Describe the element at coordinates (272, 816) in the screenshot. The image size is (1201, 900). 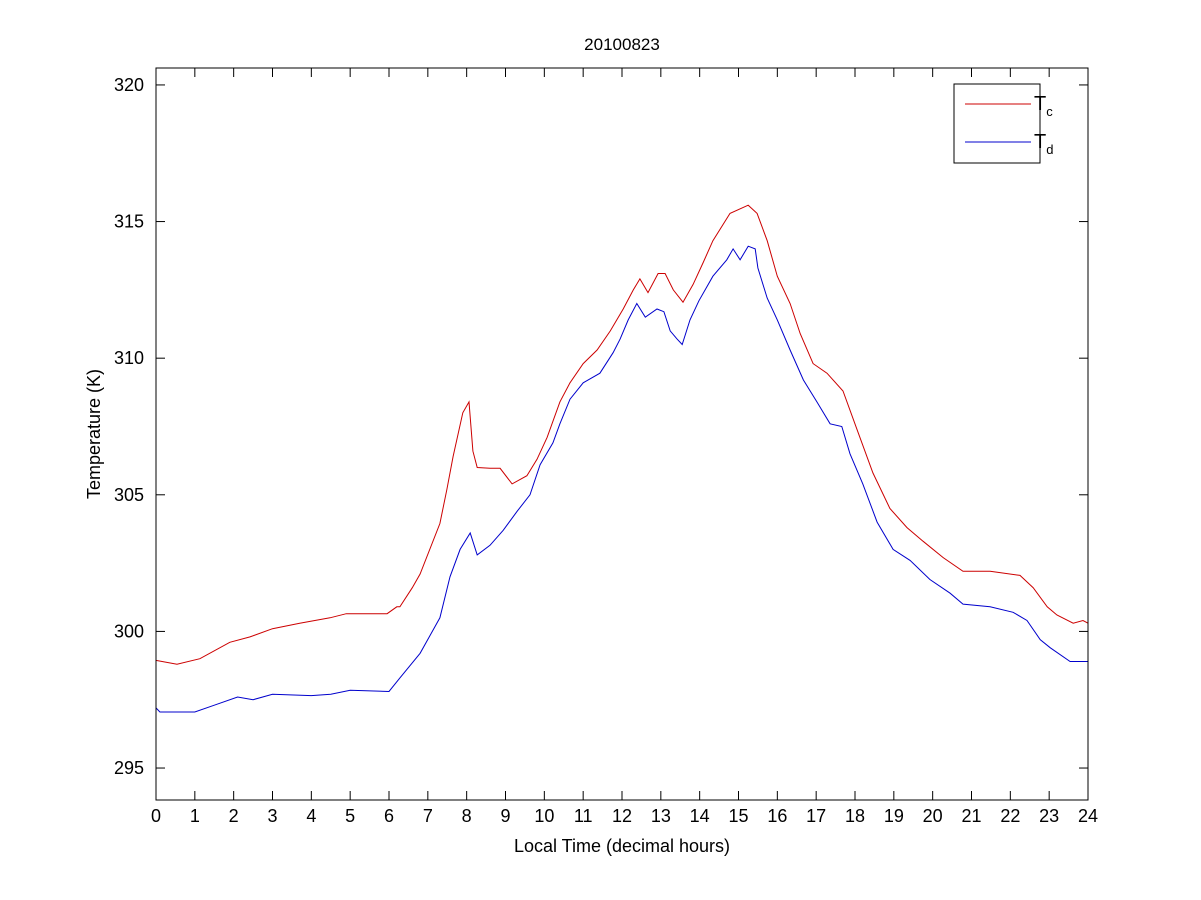
I see `x-tick-label: 3` at that location.